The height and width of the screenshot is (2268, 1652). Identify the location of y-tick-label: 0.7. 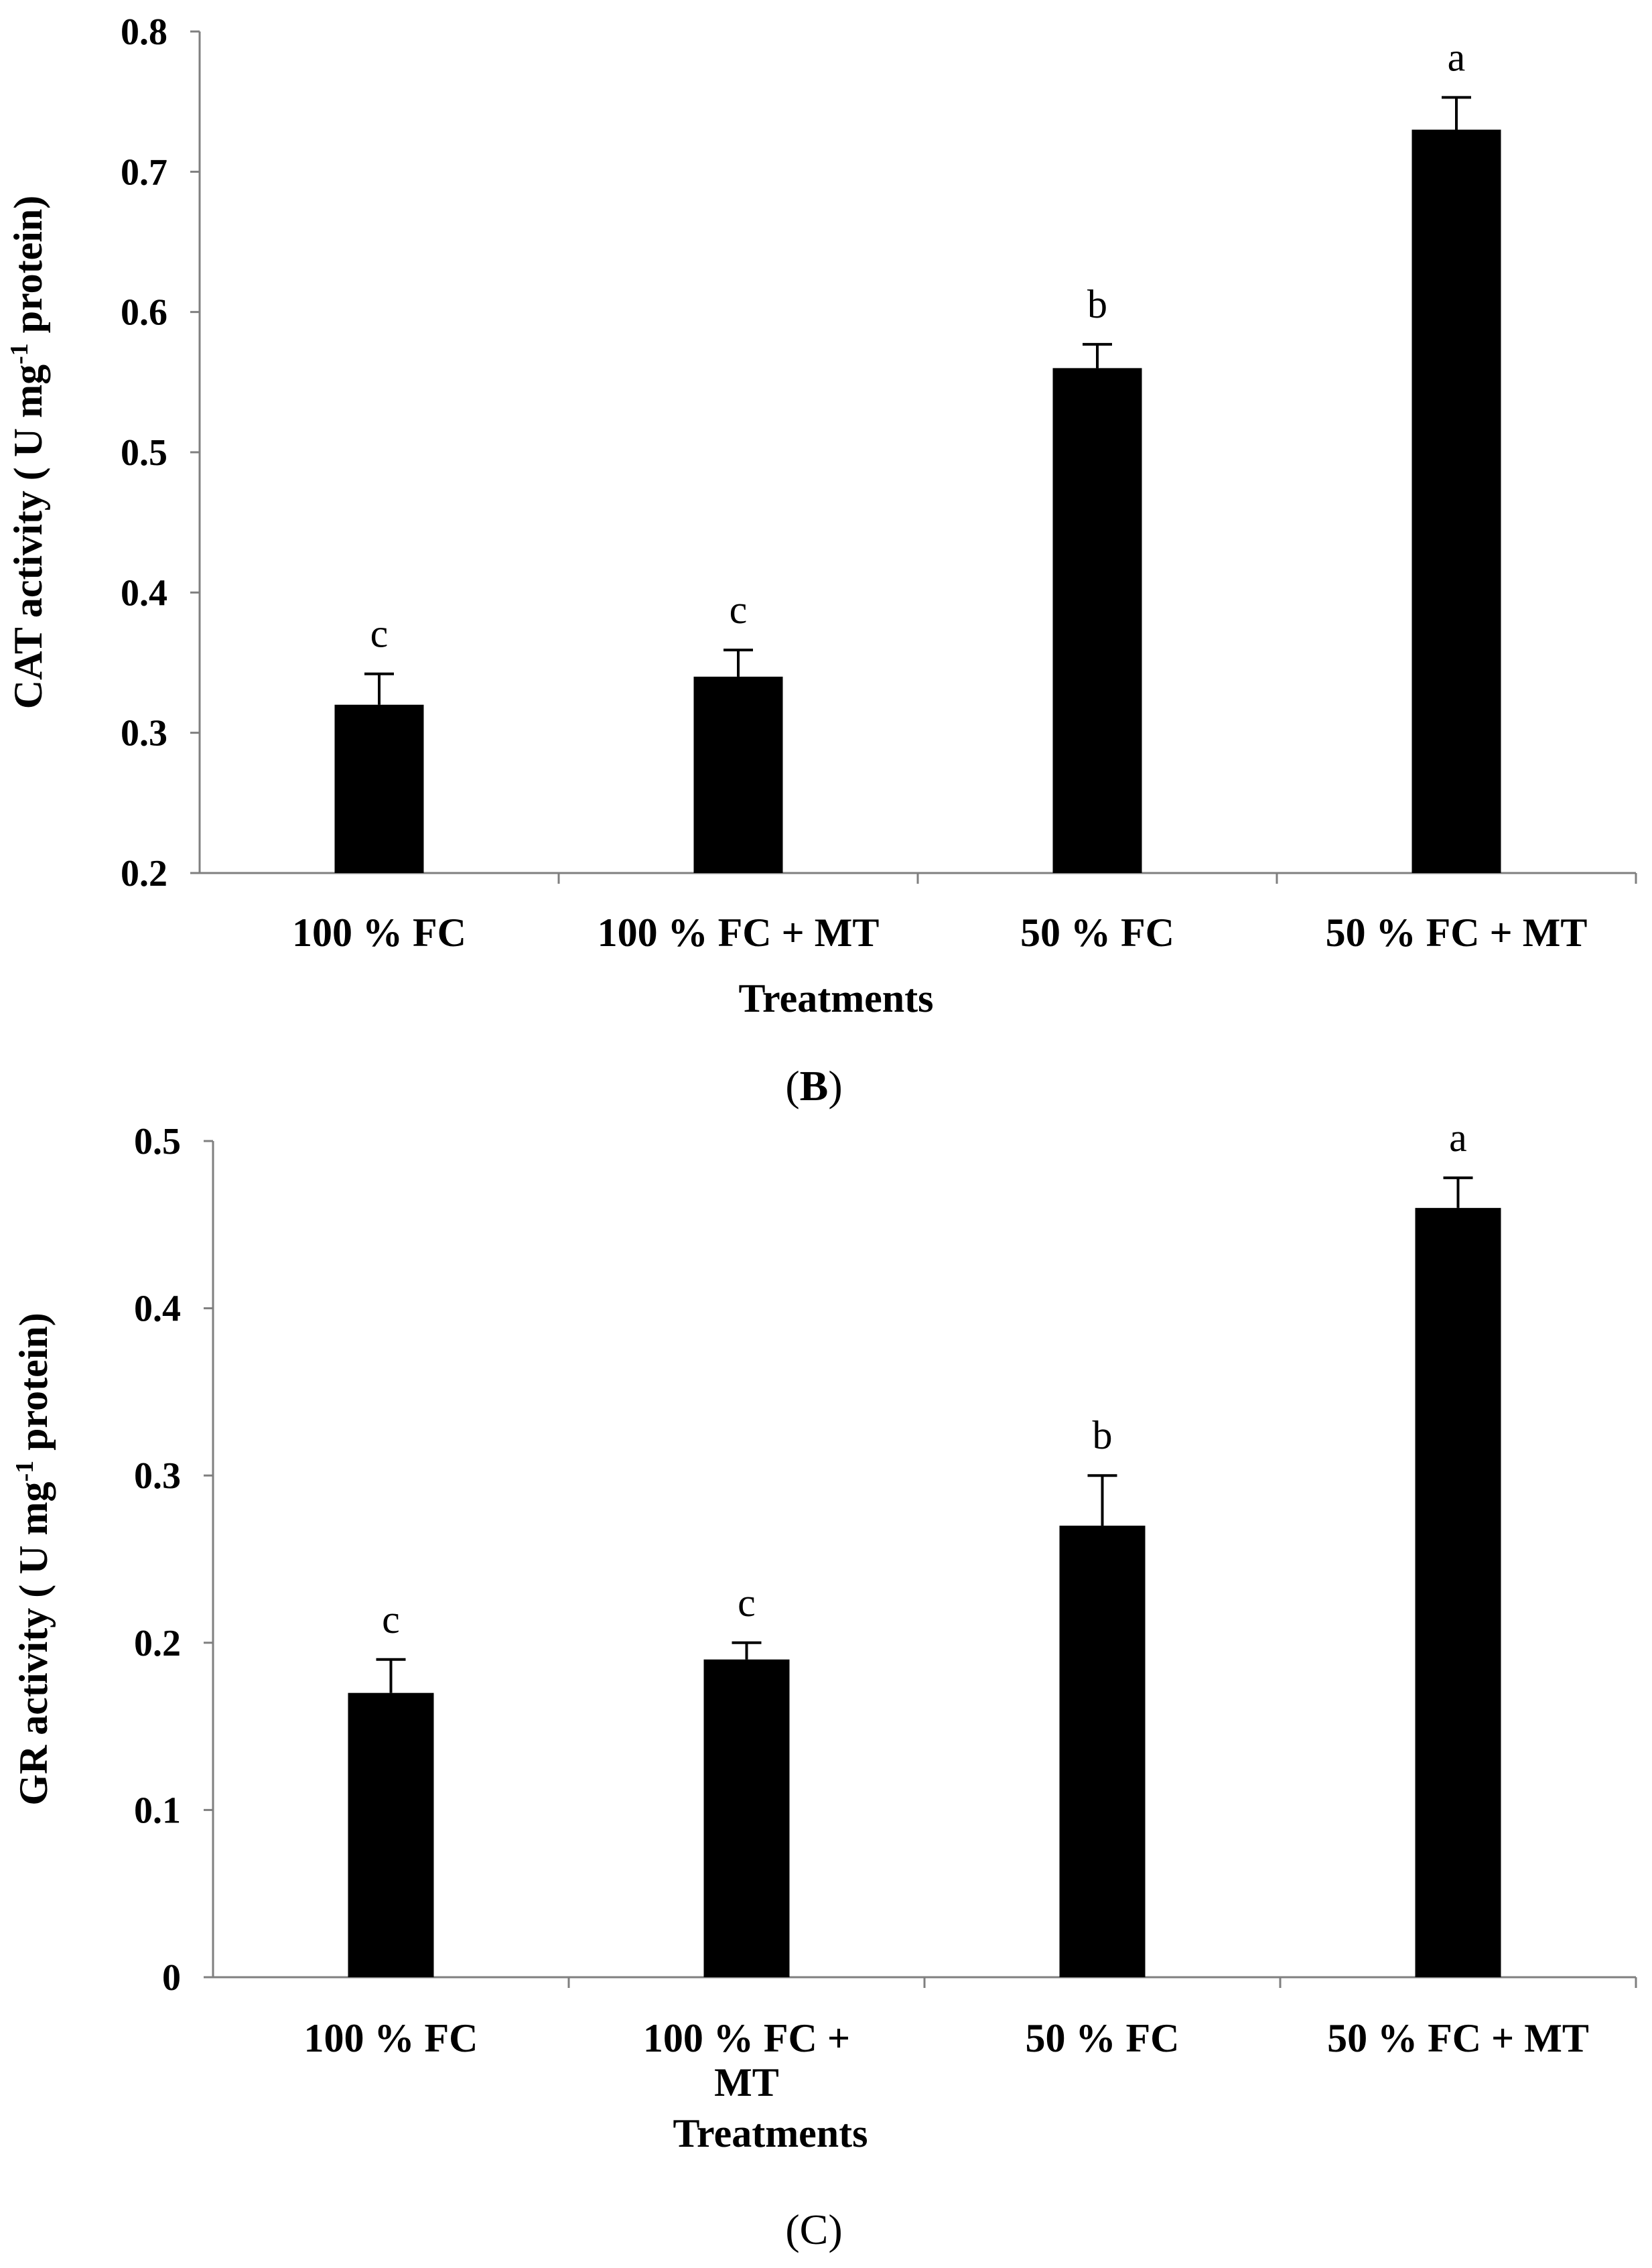
(144, 172).